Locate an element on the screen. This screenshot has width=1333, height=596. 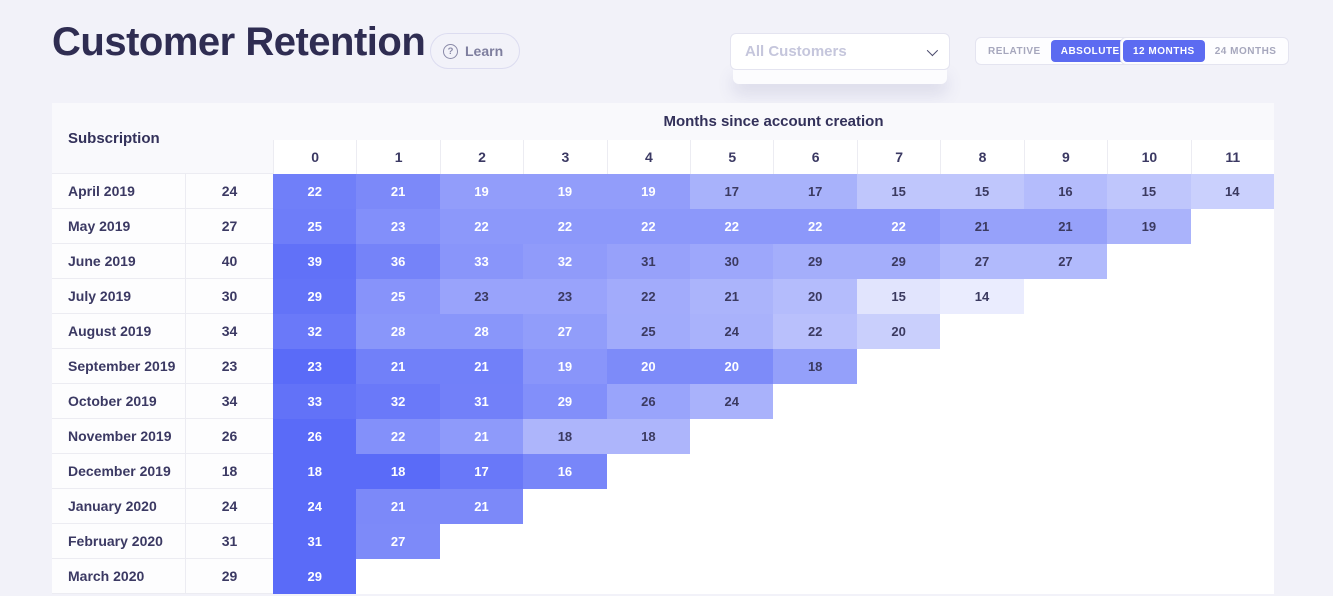
cohort-size: 29 is located at coordinates (229, 576).